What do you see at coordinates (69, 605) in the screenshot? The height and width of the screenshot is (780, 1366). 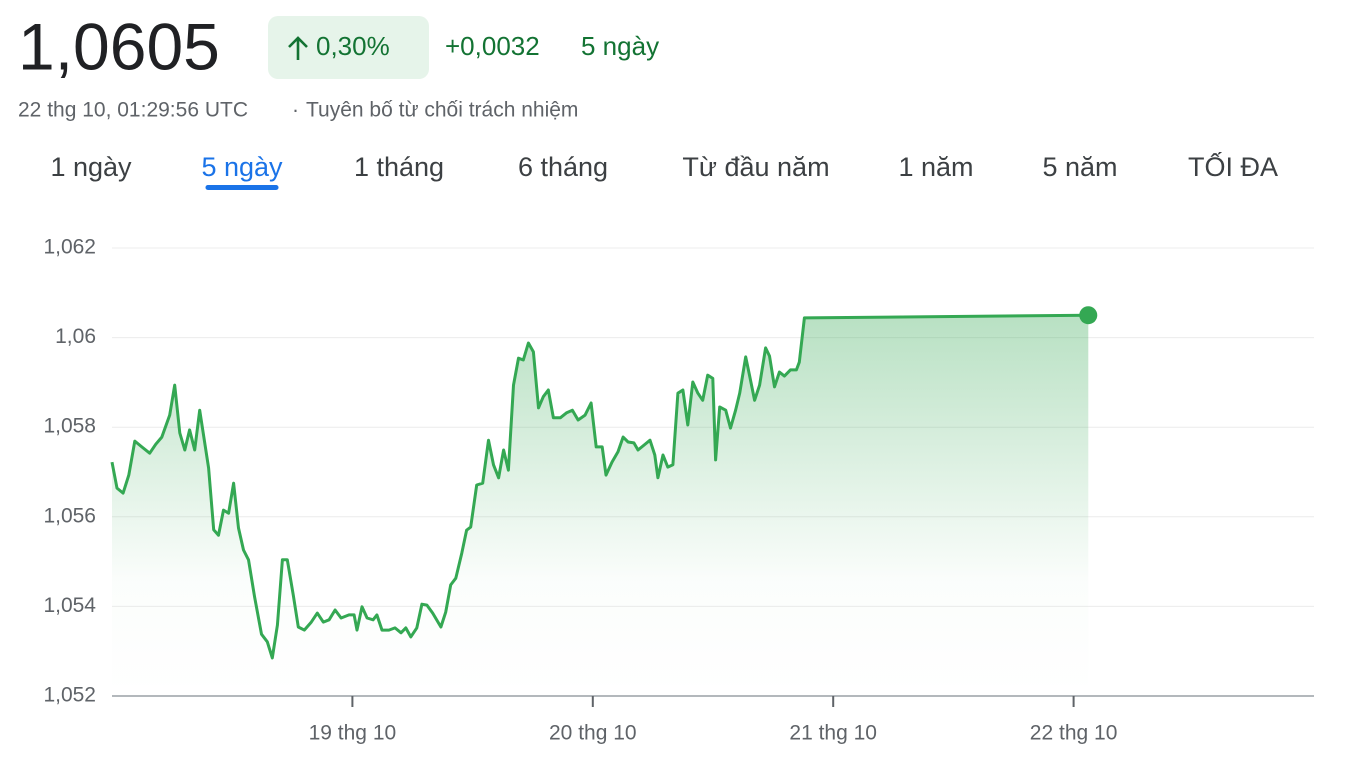 I see `y-tick-label: 1,054` at bounding box center [69, 605].